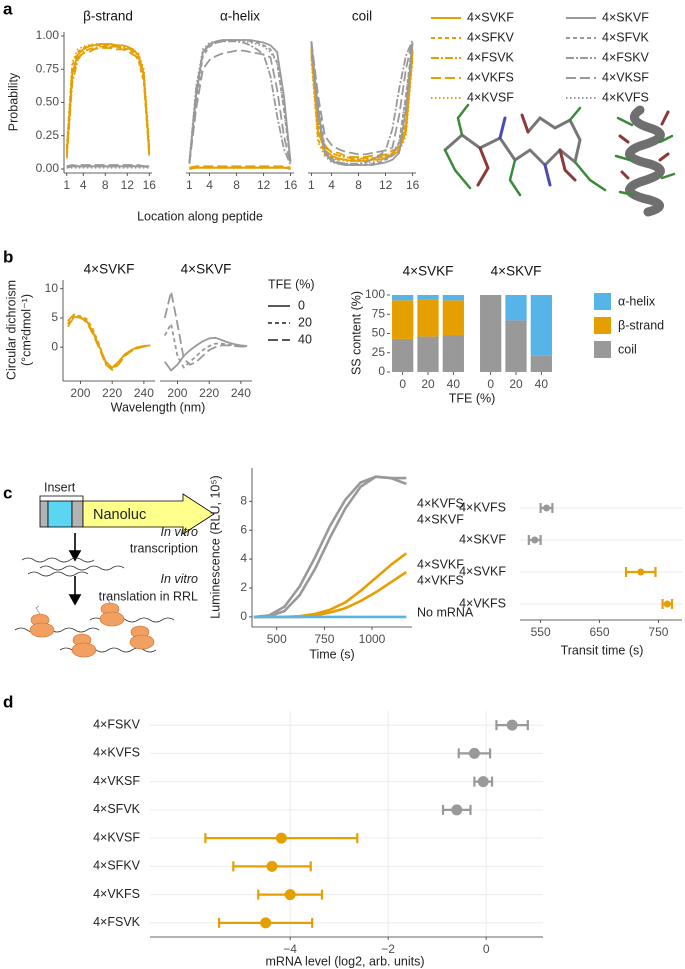 The height and width of the screenshot is (969, 685). What do you see at coordinates (331, 185) in the screenshot?
I see `x-tick-label: 4` at bounding box center [331, 185].